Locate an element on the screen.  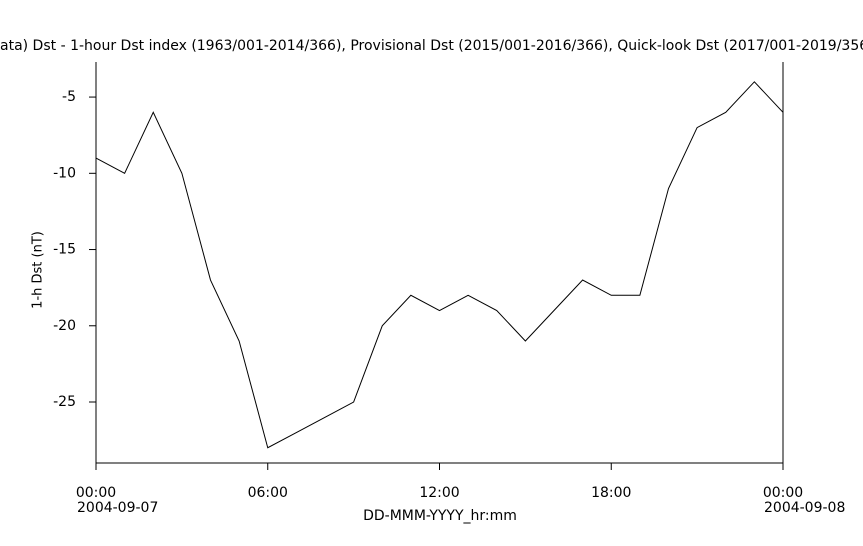
y-tick-label: -20 is located at coordinates (64, 326).